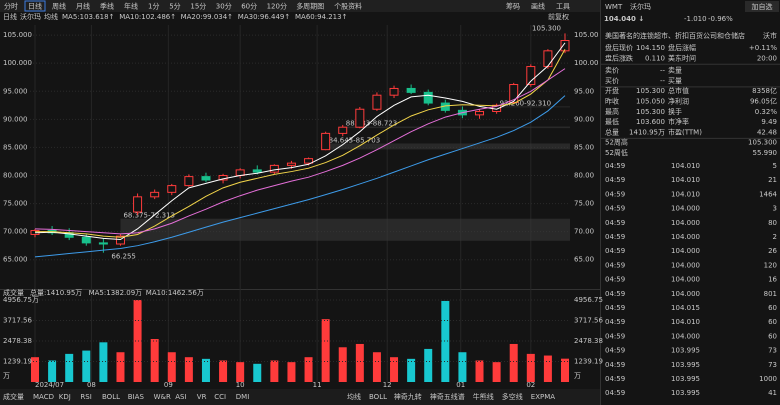 This screenshot has height=405, width=780. I want to click on stat-label: 卖量, so click(675, 71).